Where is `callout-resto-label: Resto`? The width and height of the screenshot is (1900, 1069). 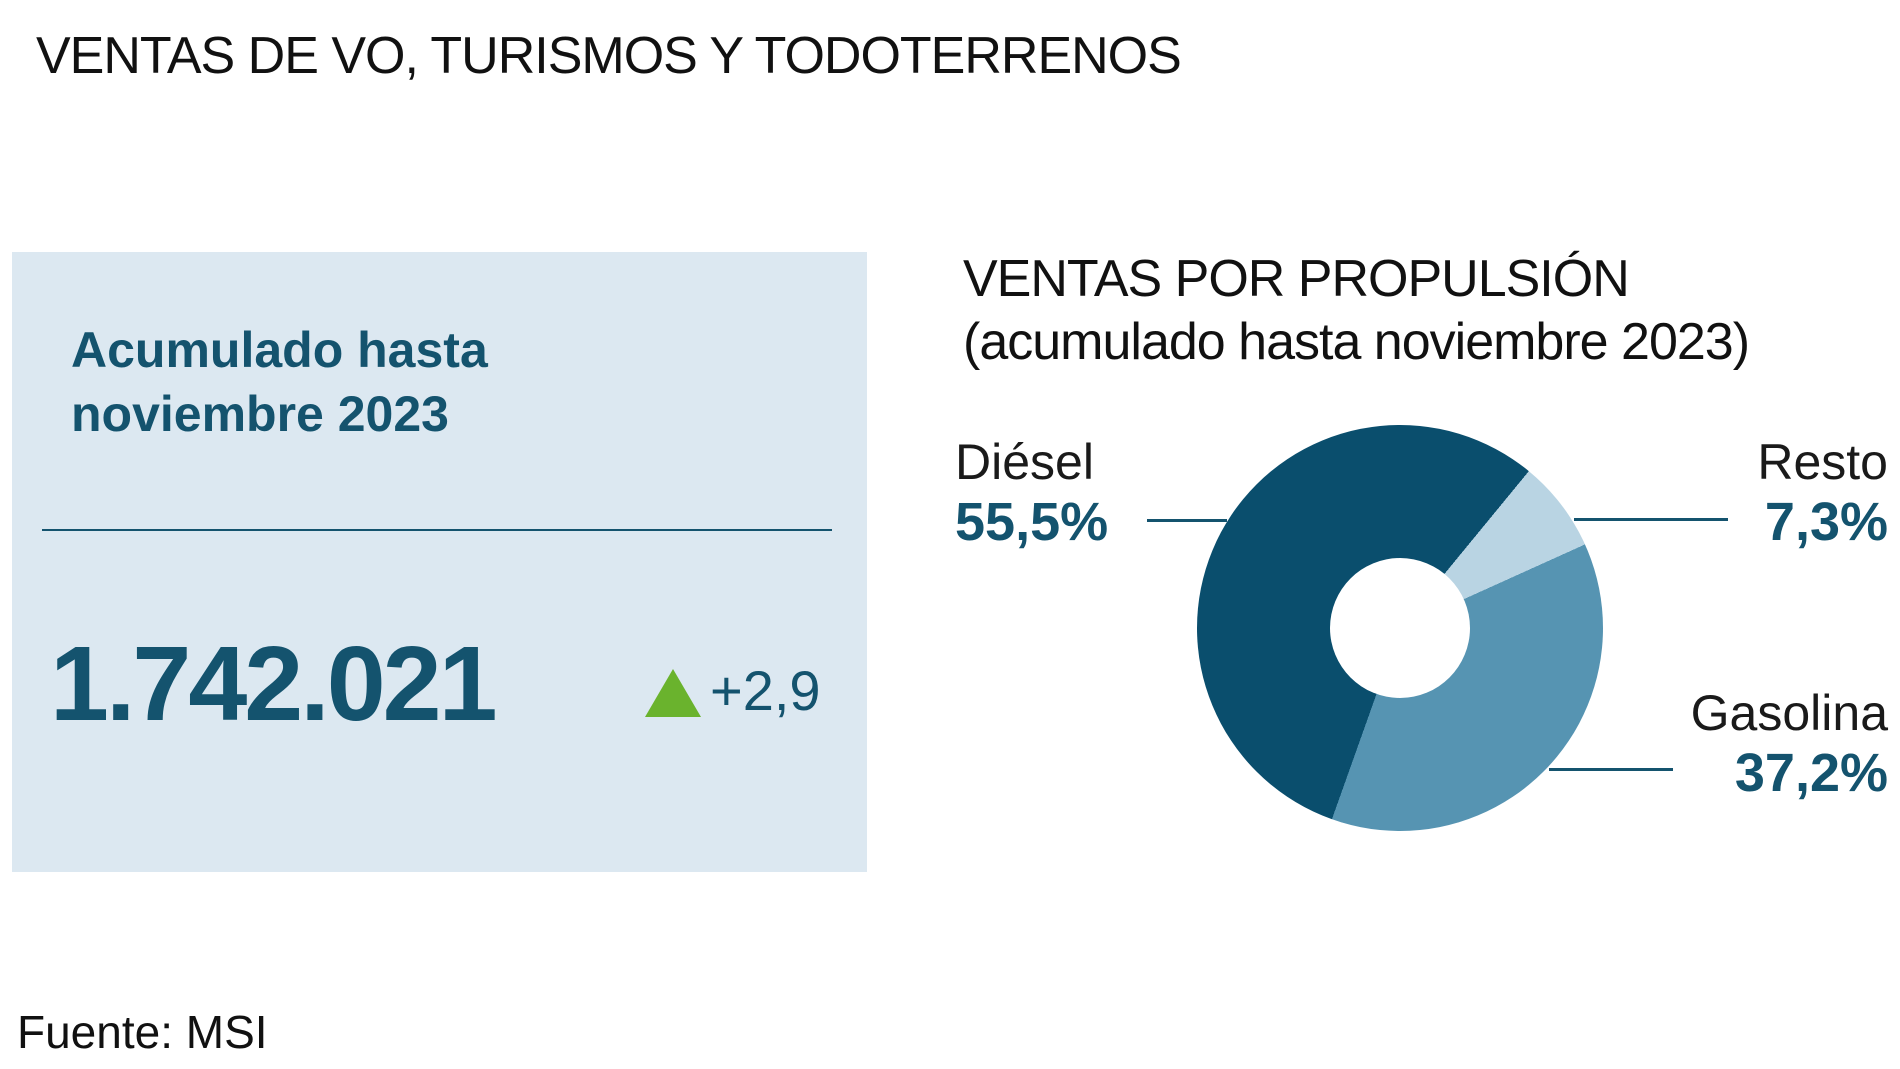
callout-resto-label: Resto is located at coordinates (1822, 462).